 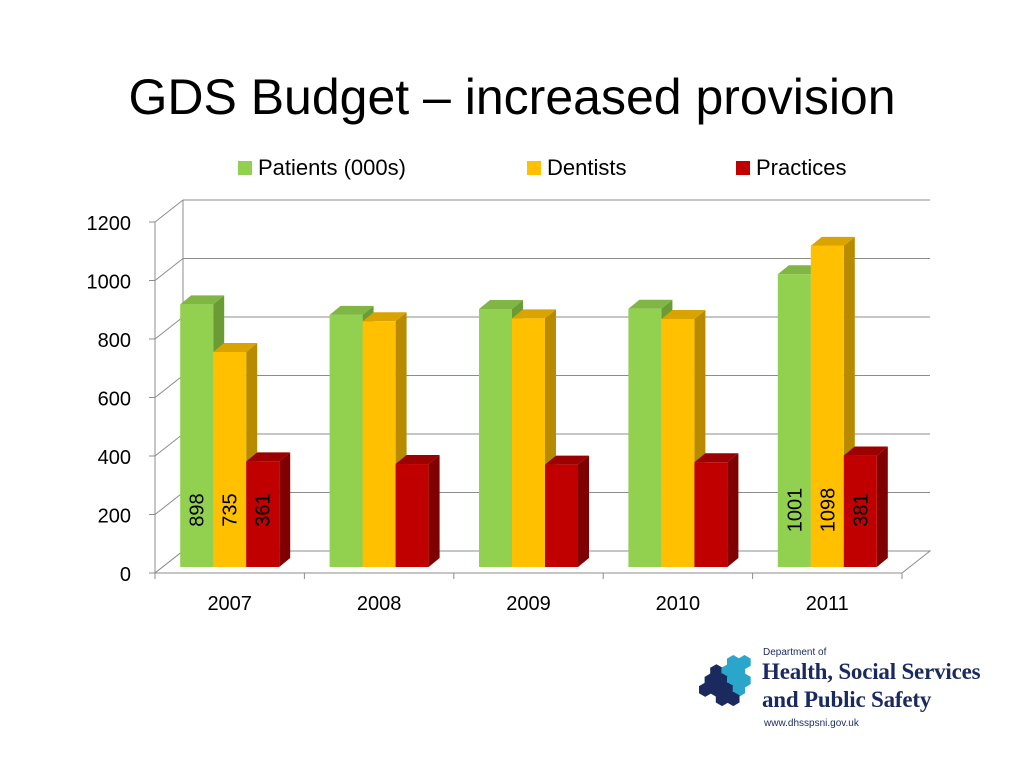 I want to click on x-tick-label: 2009, so click(x=528, y=604).